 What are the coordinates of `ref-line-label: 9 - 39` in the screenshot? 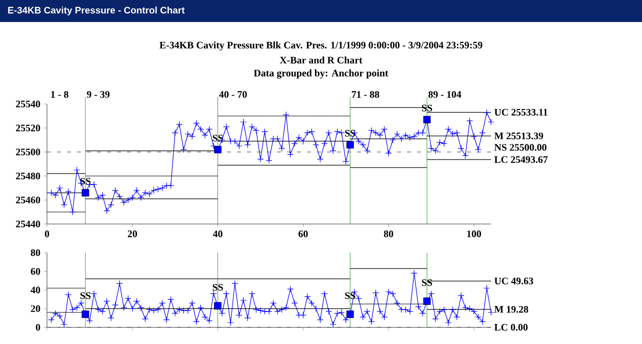 It's located at (98, 94).